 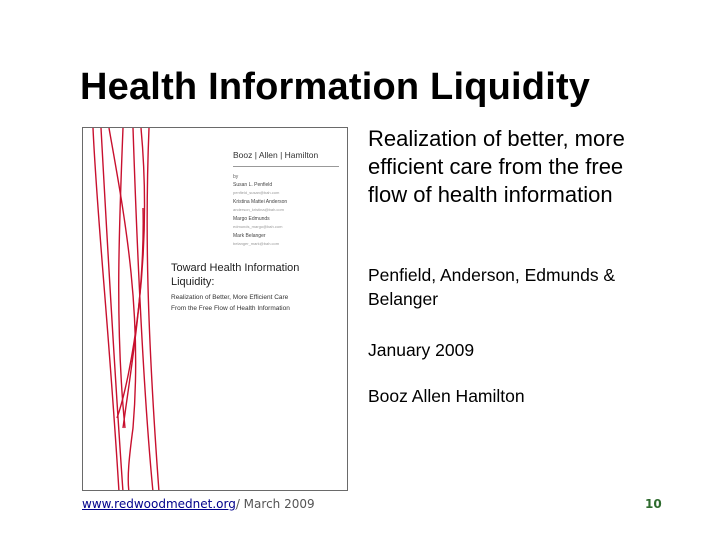 What do you see at coordinates (249, 236) in the screenshot?
I see `cover-author-name: Mark Belanger` at bounding box center [249, 236].